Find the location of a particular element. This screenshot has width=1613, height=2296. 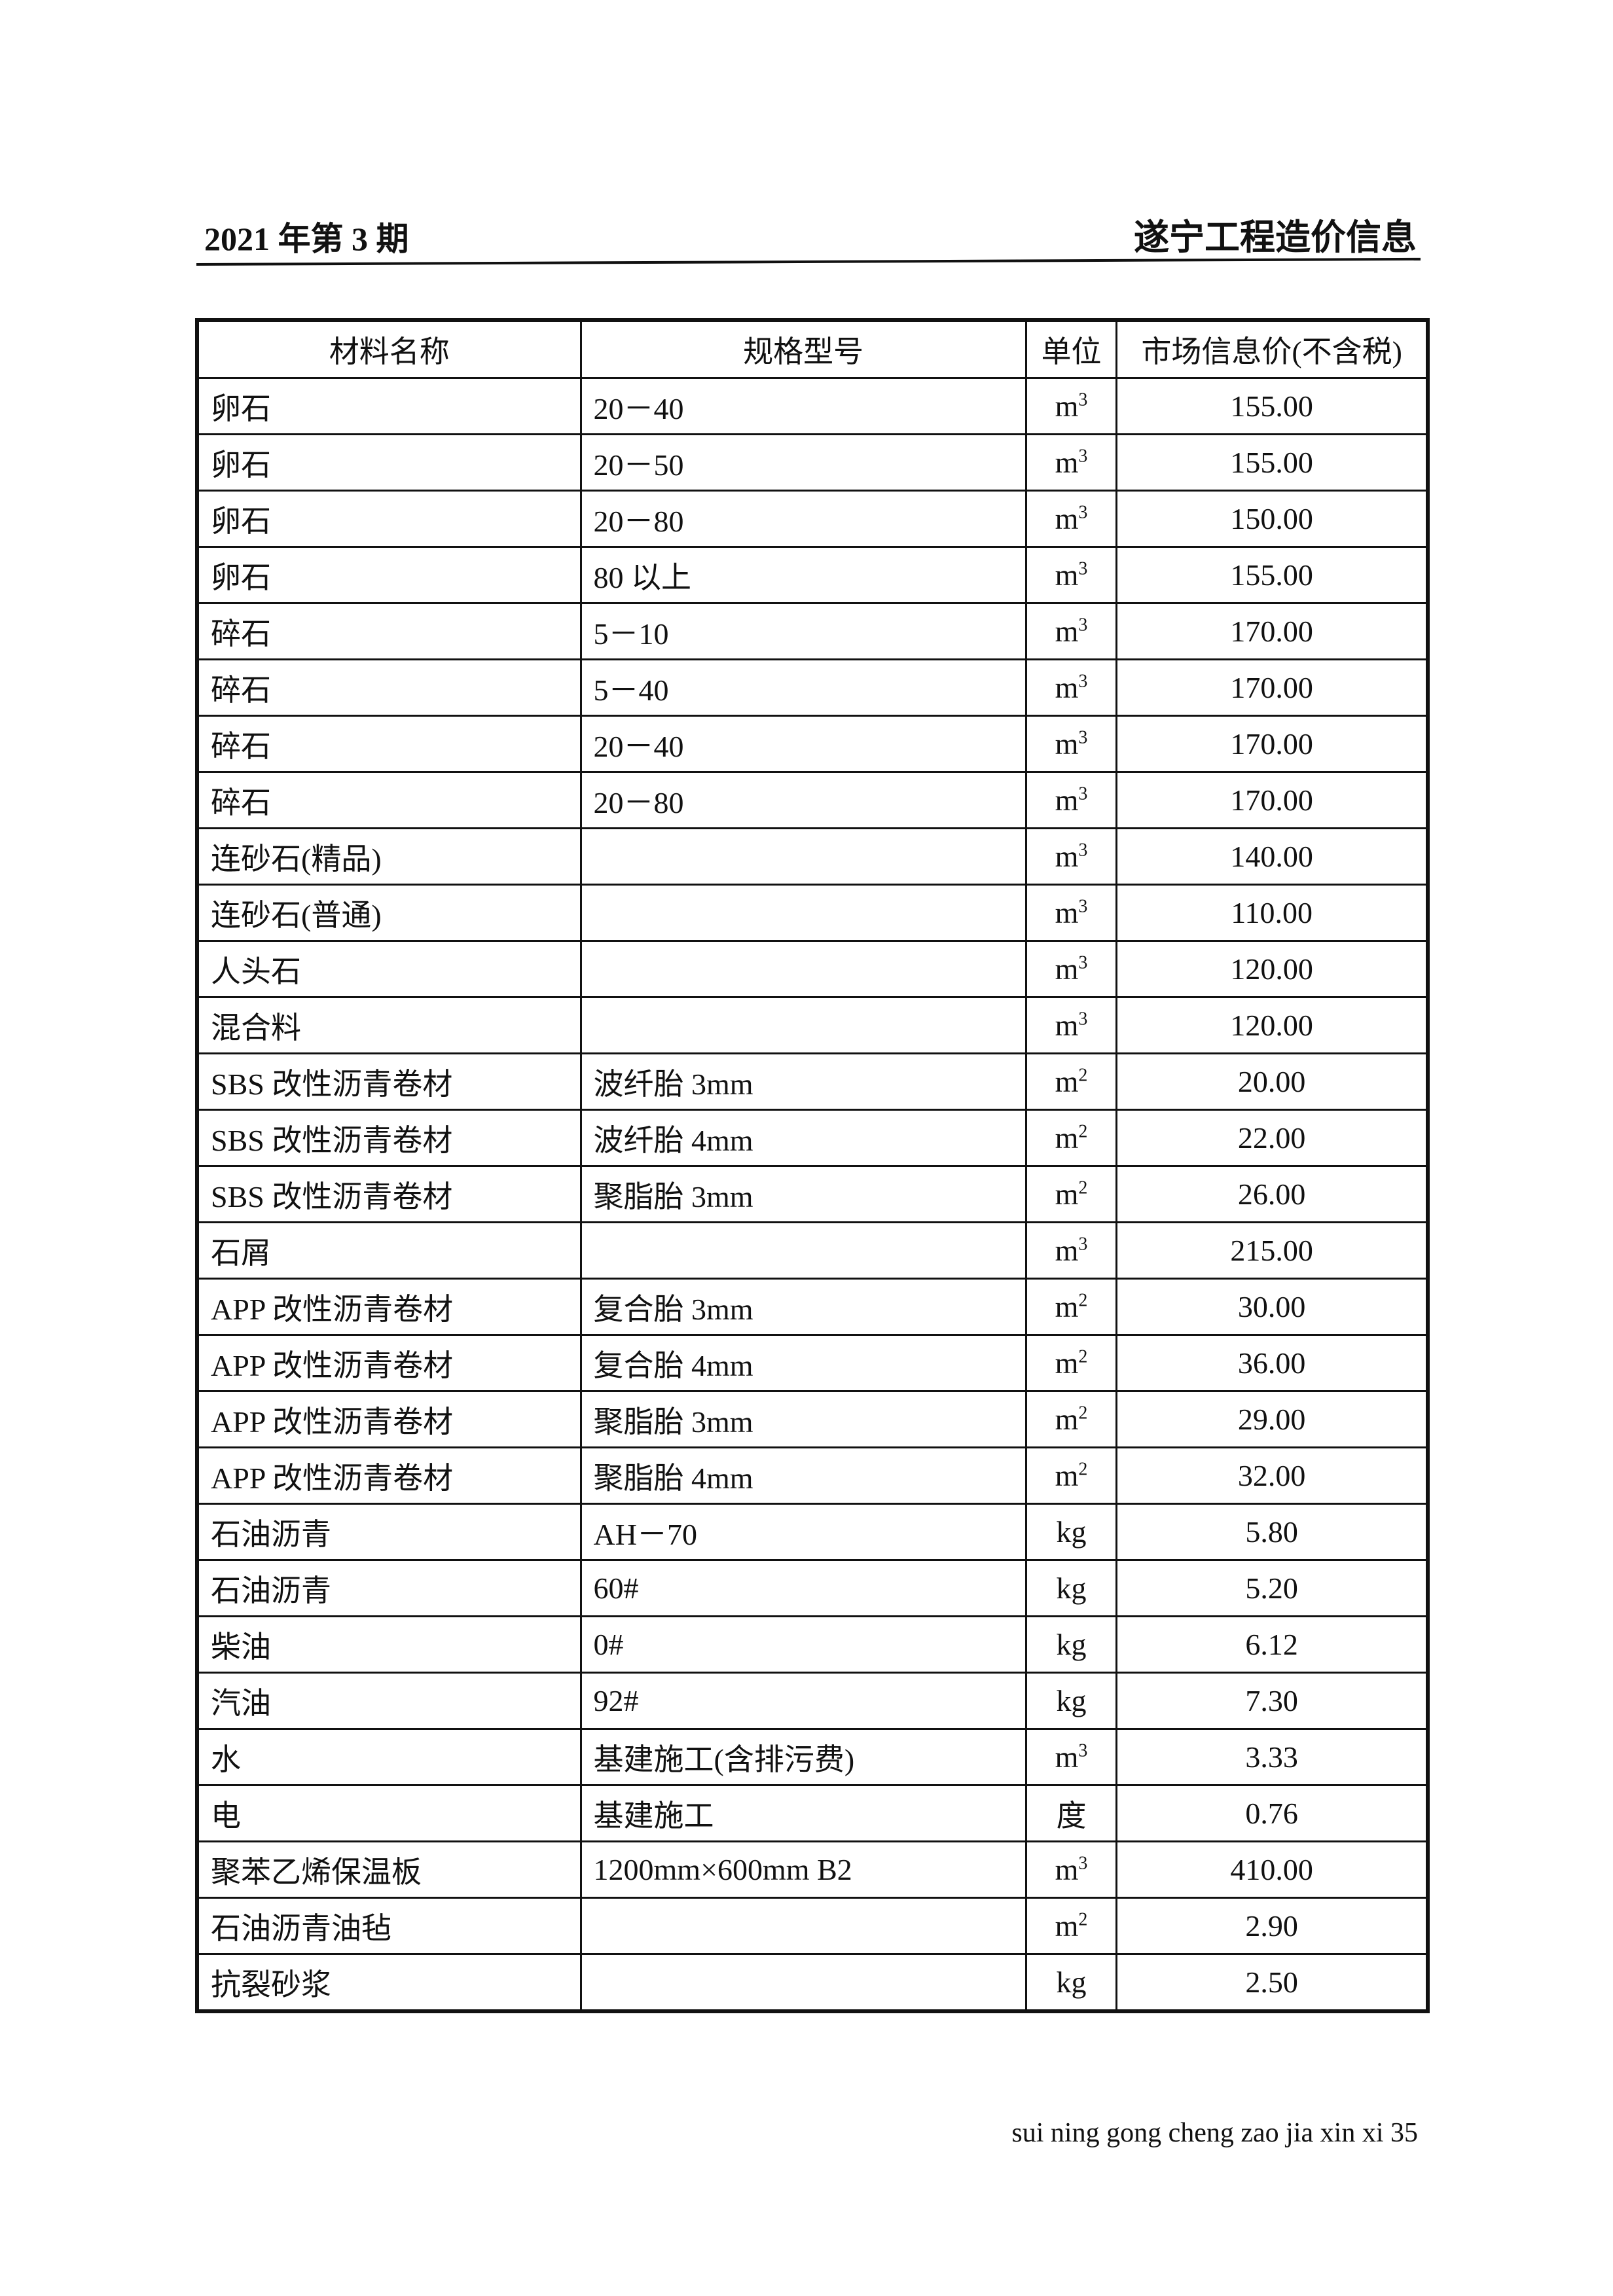

table-row: 电基建施工度 0.76 is located at coordinates (812, 1813).